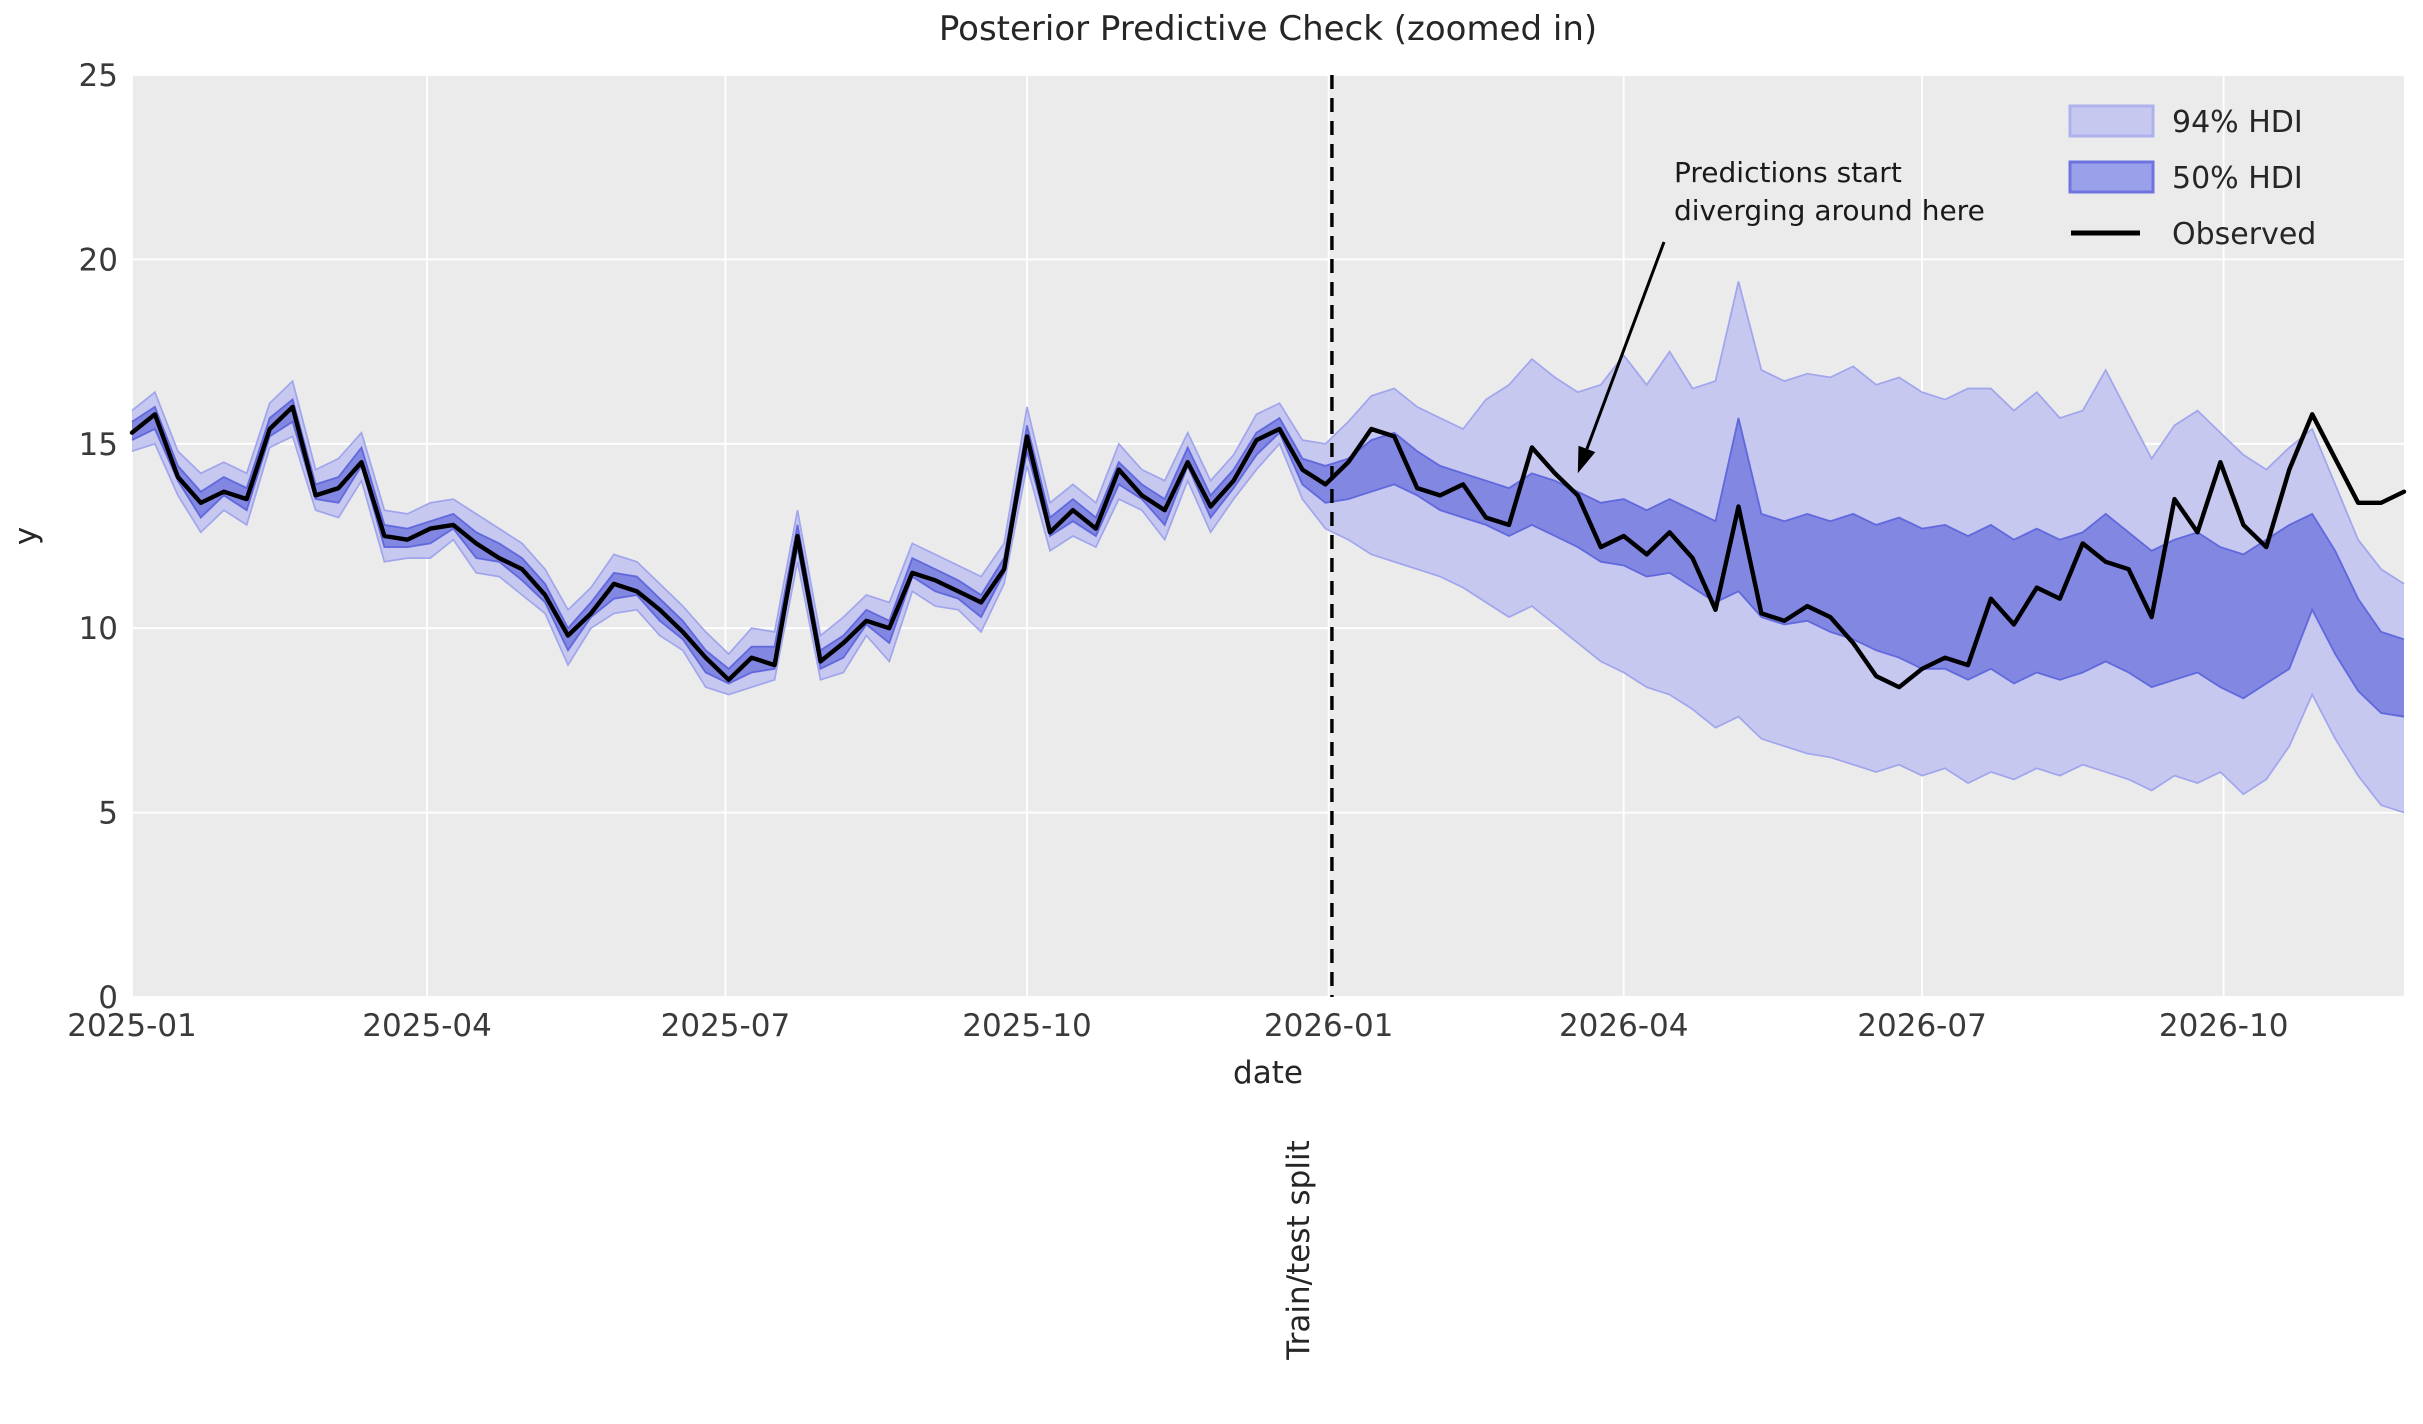 Image resolution: width=2423 pixels, height=1424 pixels. What do you see at coordinates (1268, 1073) in the screenshot?
I see `x-axis-label: date` at bounding box center [1268, 1073].